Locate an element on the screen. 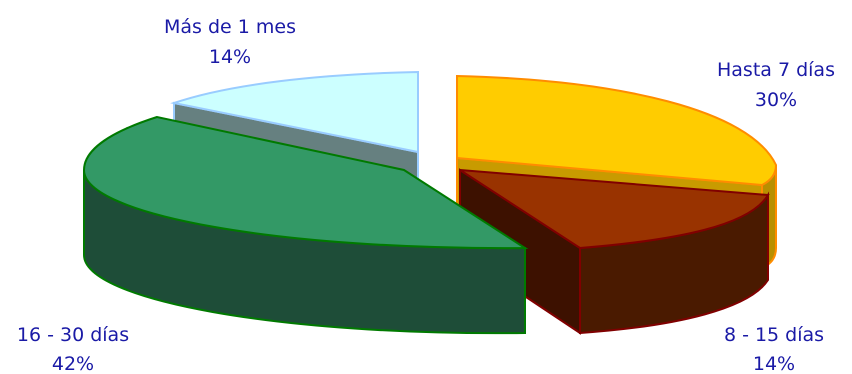  label-mas-de-1-mes-percent: 14% is located at coordinates (230, 57).